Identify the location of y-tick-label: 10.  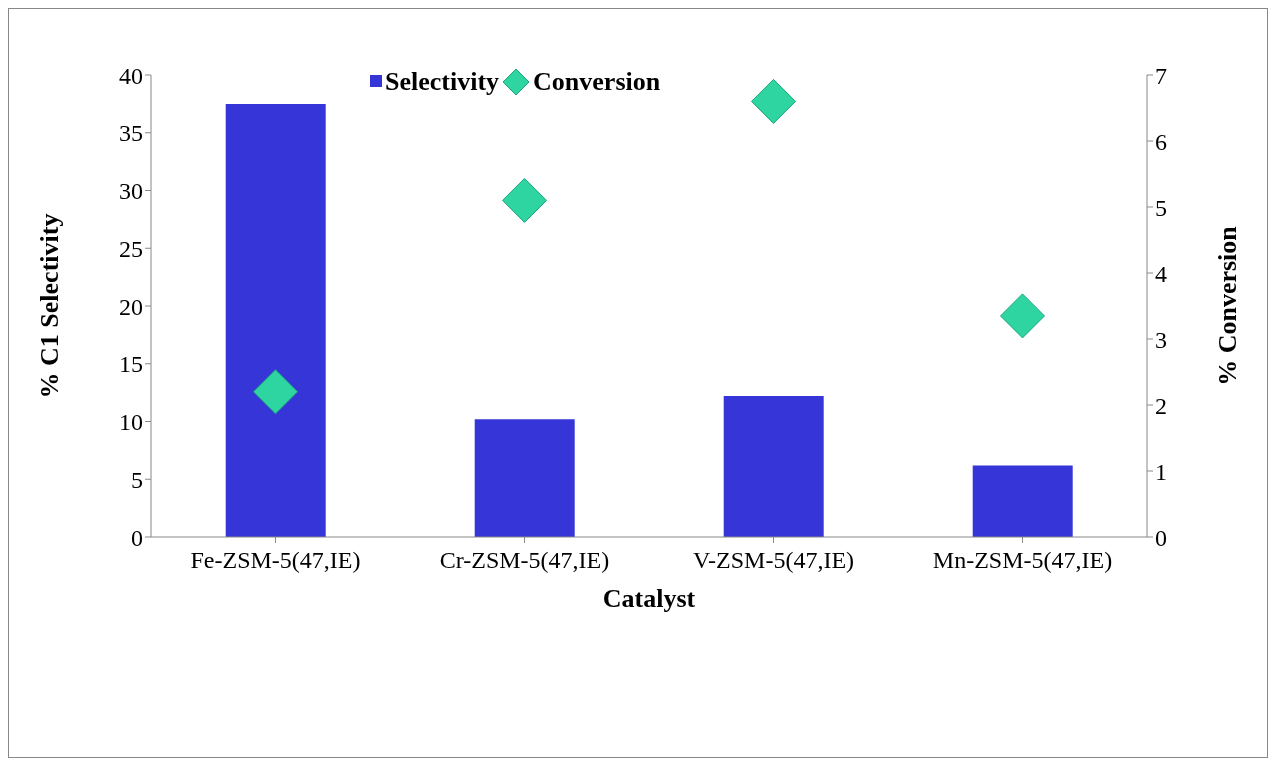
(131, 422).